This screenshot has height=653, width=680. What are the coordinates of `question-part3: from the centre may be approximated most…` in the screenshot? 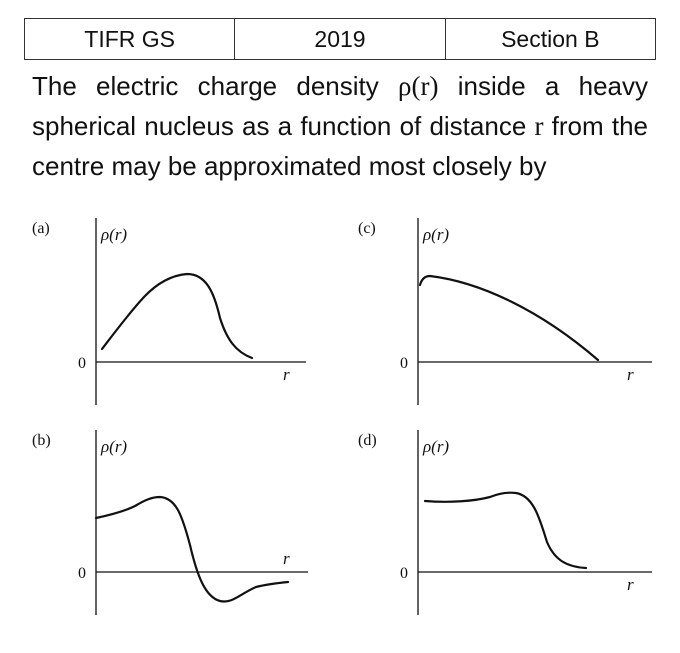 It's located at (340, 146).